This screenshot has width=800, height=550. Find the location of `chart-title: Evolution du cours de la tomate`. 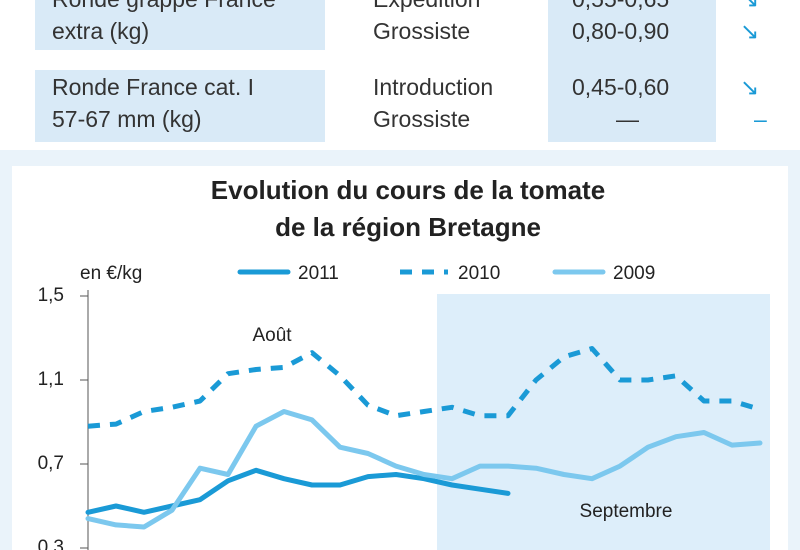

chart-title: Evolution du cours de la tomate is located at coordinates (408, 190).